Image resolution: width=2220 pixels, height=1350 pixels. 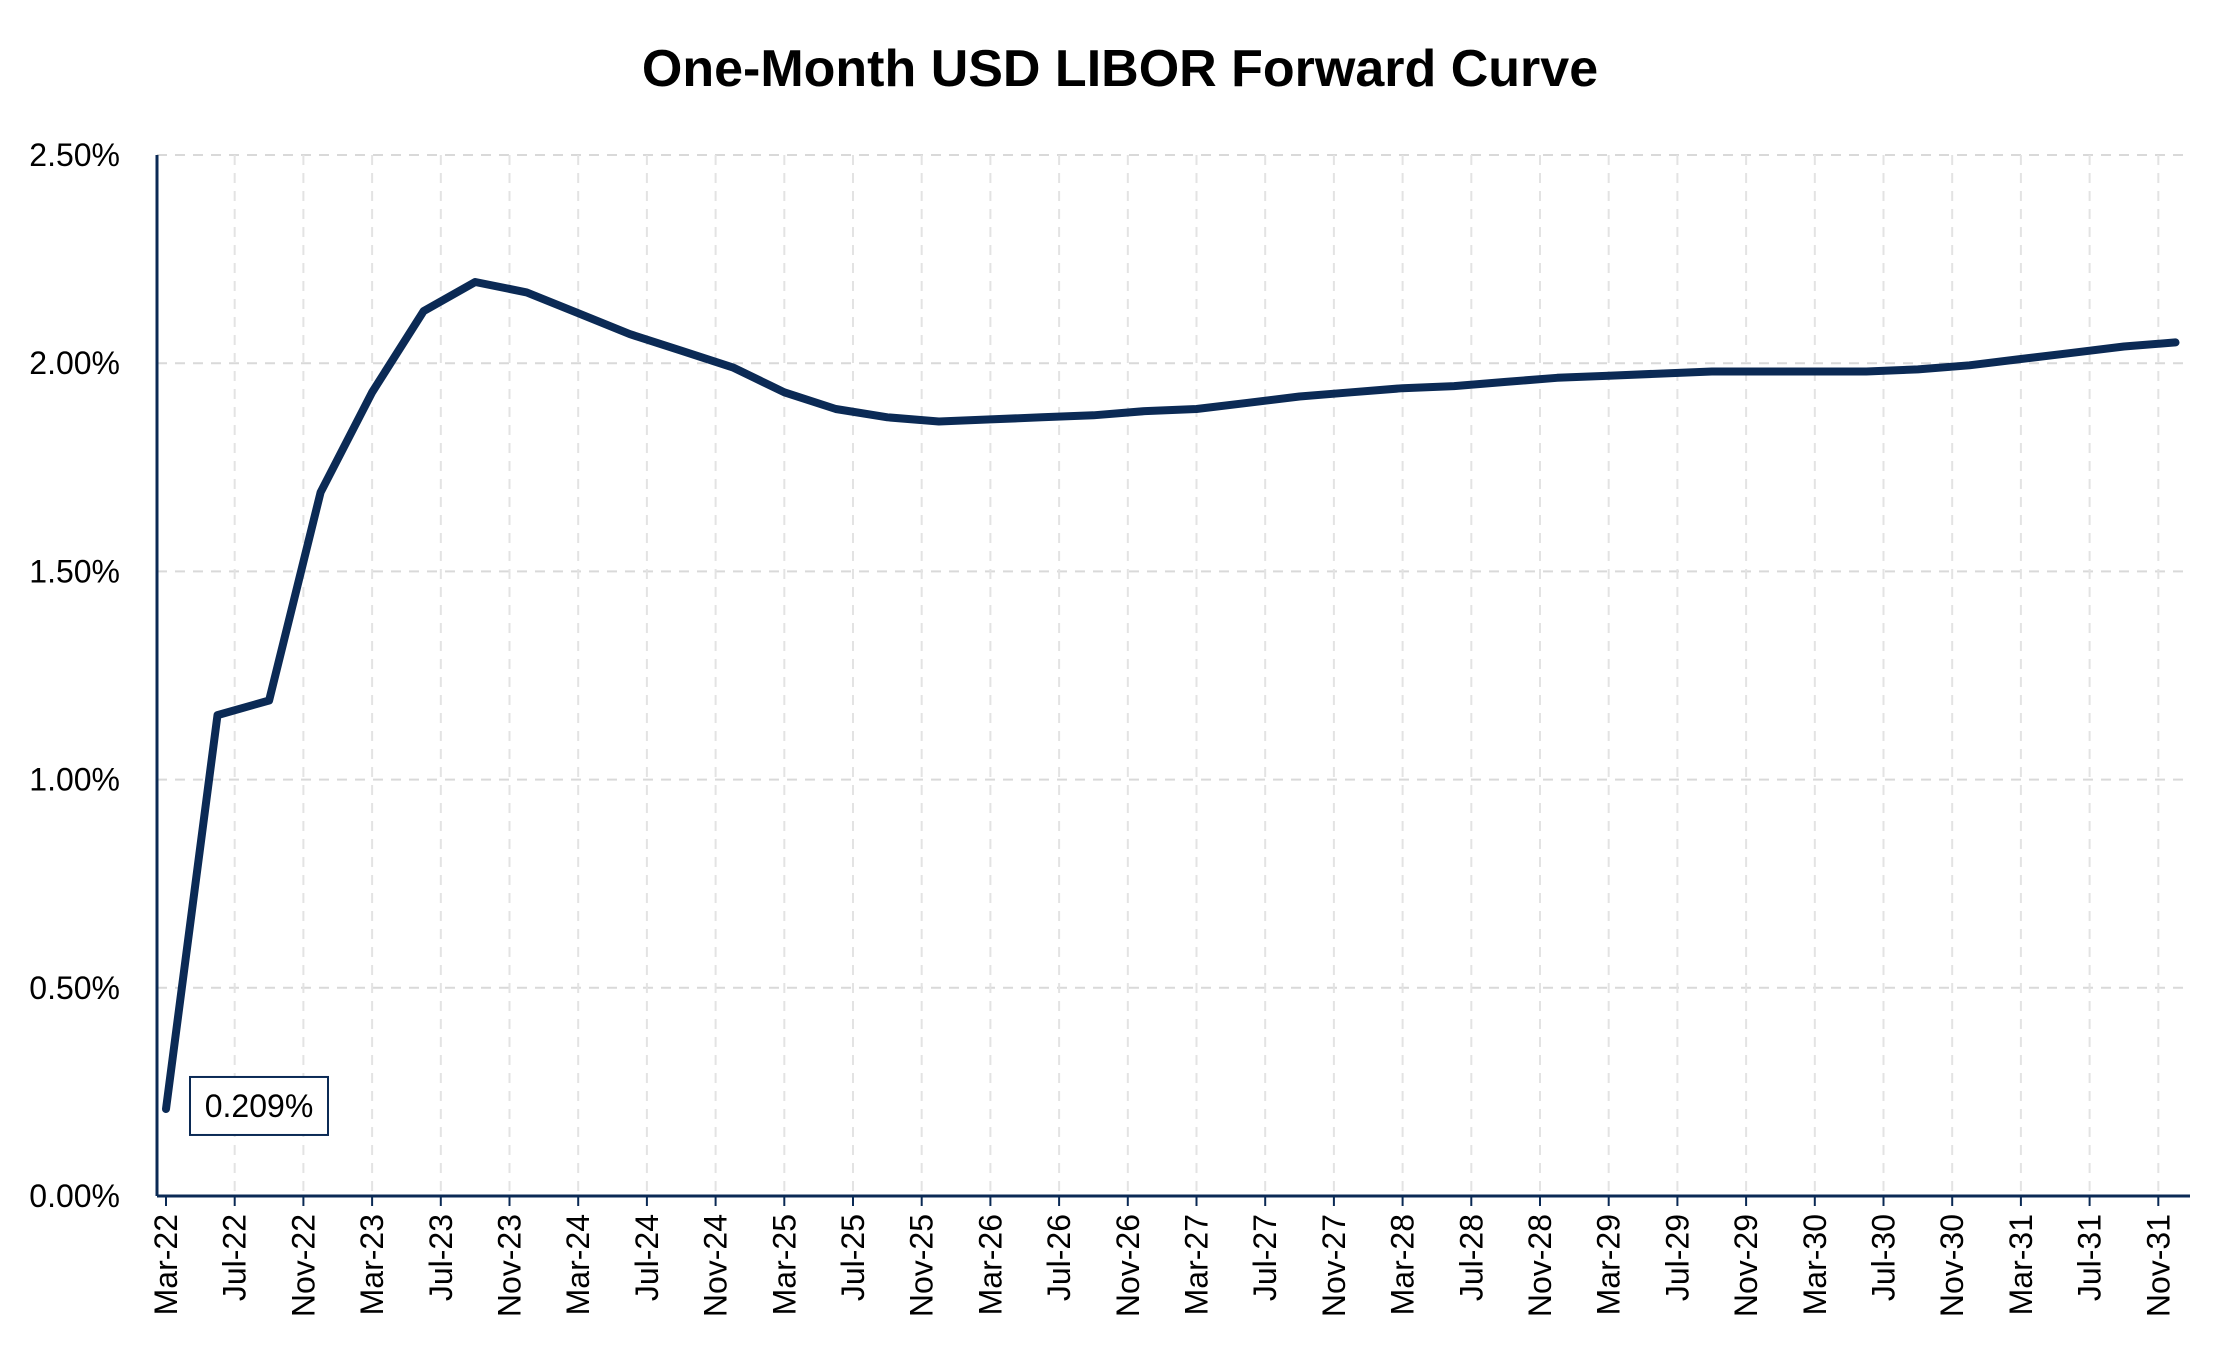 What do you see at coordinates (1746, 1265) in the screenshot?
I see `x-tick-label: Nov-29` at bounding box center [1746, 1265].